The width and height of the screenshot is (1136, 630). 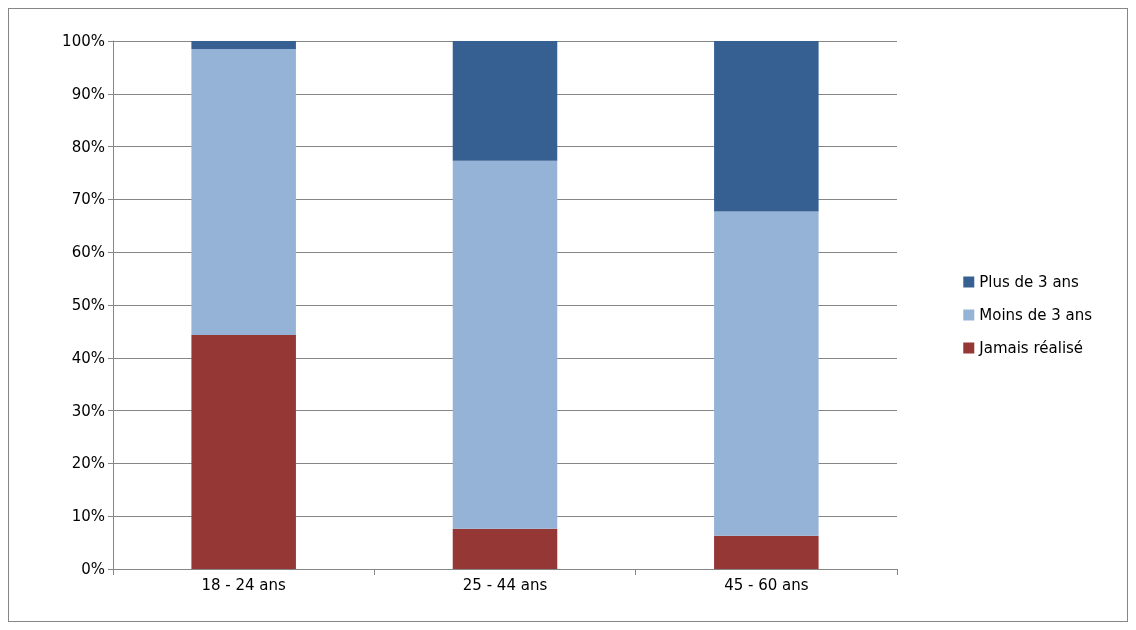 I want to click on y-tick-label: 40%, so click(x=88, y=357).